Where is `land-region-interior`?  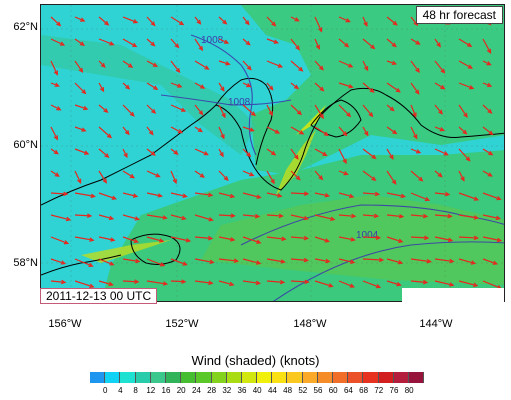 land-region-interior is located at coordinates (148, 95).